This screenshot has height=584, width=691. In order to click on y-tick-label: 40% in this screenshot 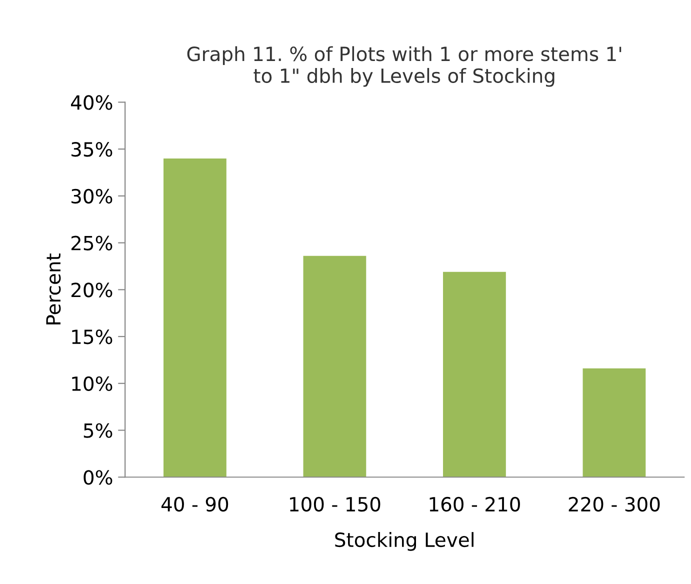, I will do `click(91, 102)`.